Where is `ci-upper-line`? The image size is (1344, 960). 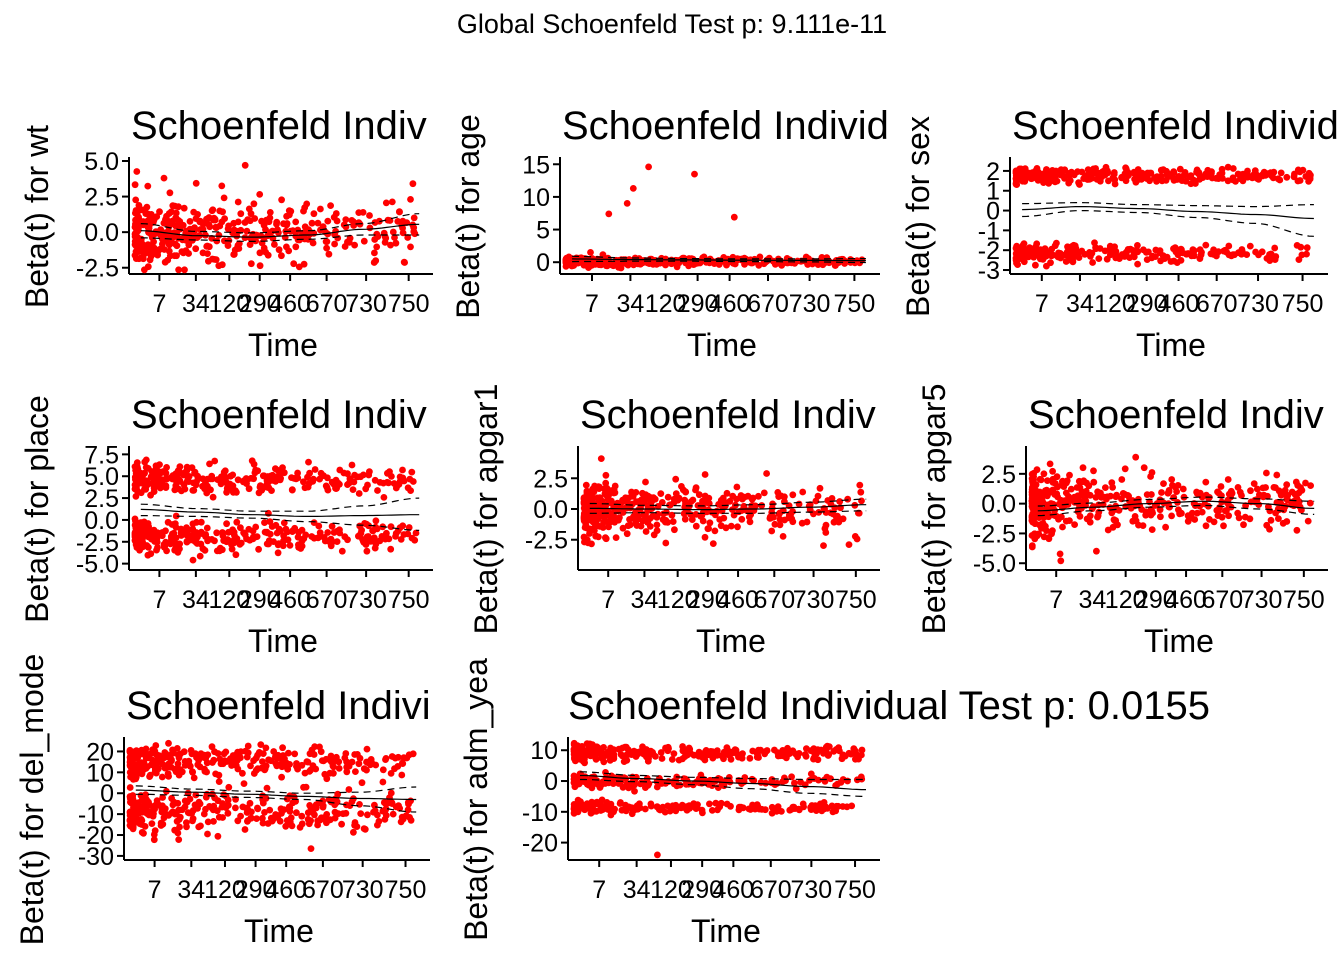 ci-upper-line is located at coordinates (280, 223).